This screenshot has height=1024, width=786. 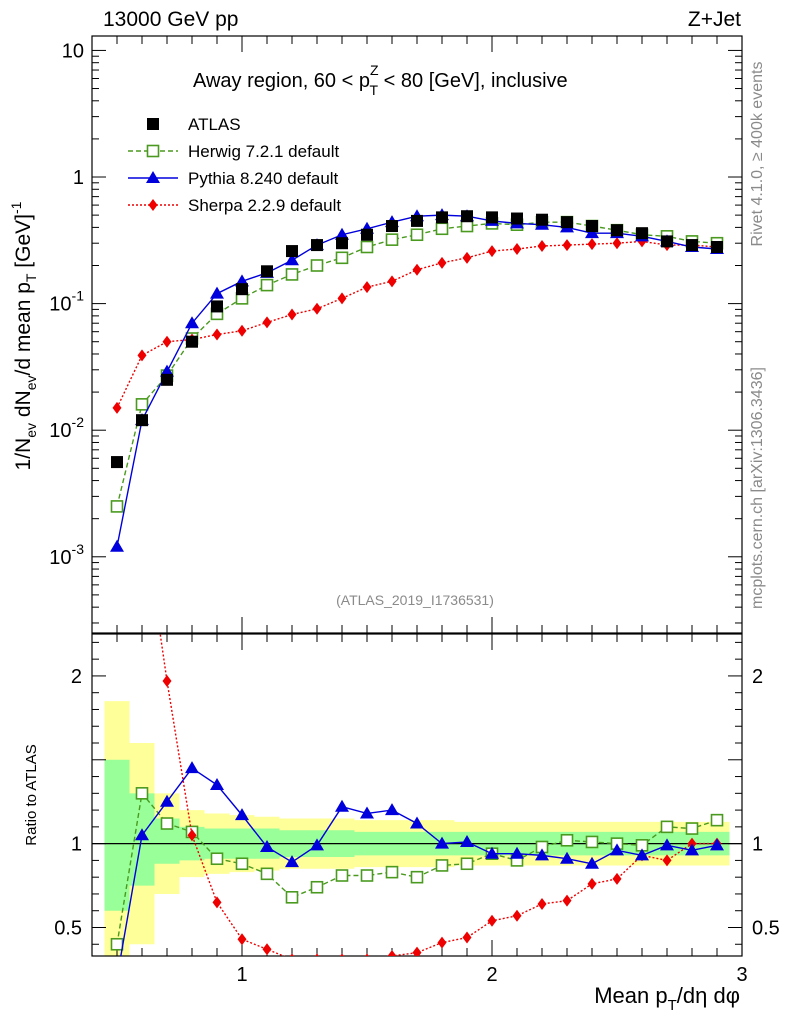 I want to click on y-tick-label: 10⁻¹, so click(x=66, y=302).